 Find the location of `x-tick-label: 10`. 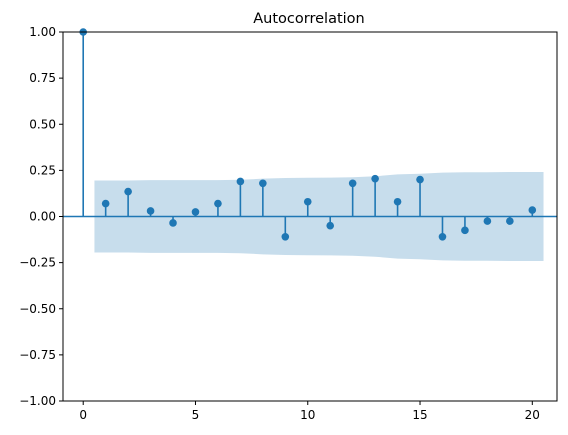

x-tick-label: 10 is located at coordinates (307, 415).